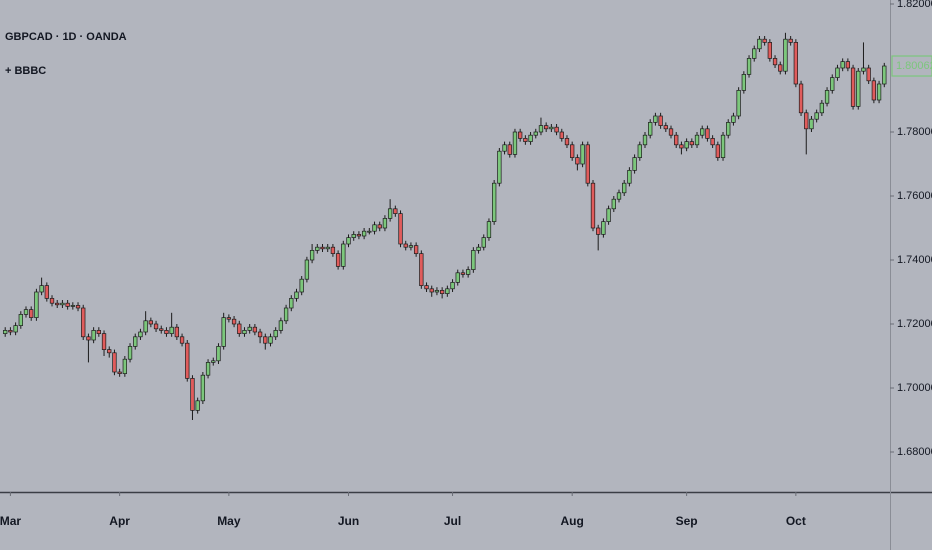  Describe the element at coordinates (796, 521) in the screenshot. I see `x-tick-label: Oct` at that location.